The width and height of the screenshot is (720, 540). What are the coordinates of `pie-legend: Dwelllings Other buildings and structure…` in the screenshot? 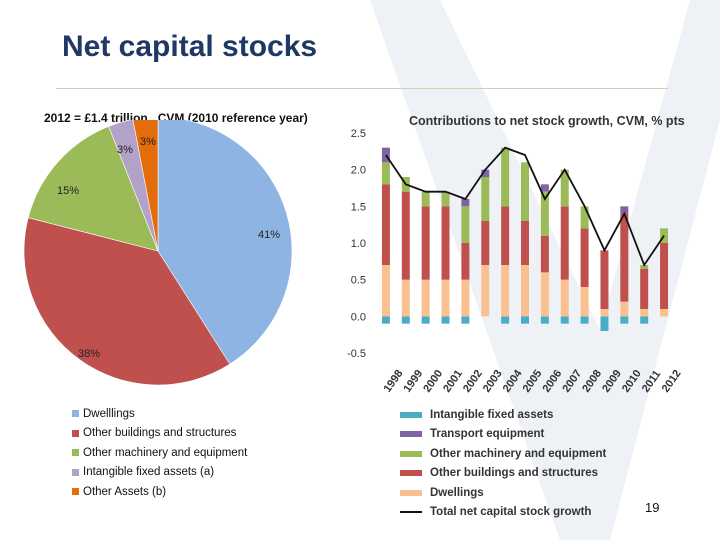 It's located at (159, 453).